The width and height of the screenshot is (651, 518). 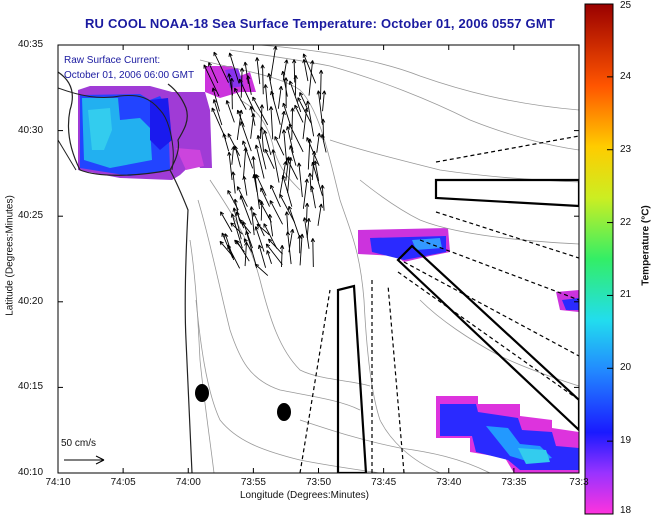 I want to click on x-tick-label: 73:40, so click(x=449, y=482).